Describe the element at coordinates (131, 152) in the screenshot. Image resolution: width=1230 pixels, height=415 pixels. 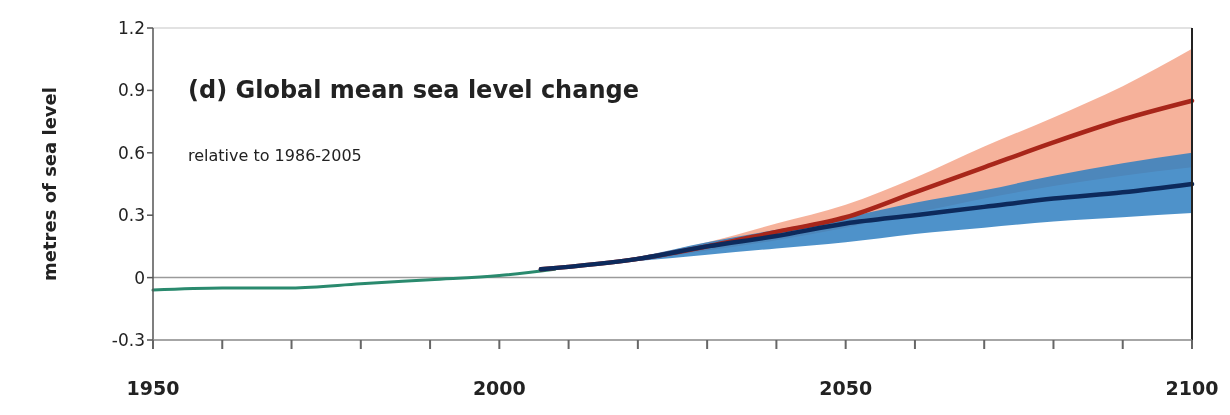
I see `y-tick-label: 0.6` at that location.